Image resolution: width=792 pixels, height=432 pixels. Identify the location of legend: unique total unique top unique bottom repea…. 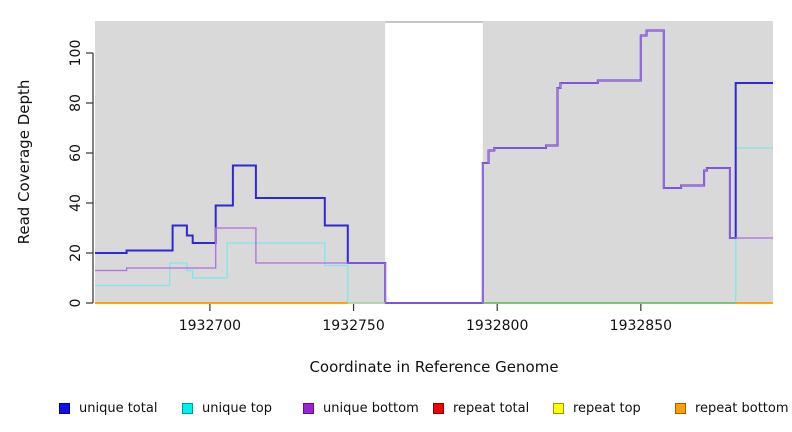
(396, 410).